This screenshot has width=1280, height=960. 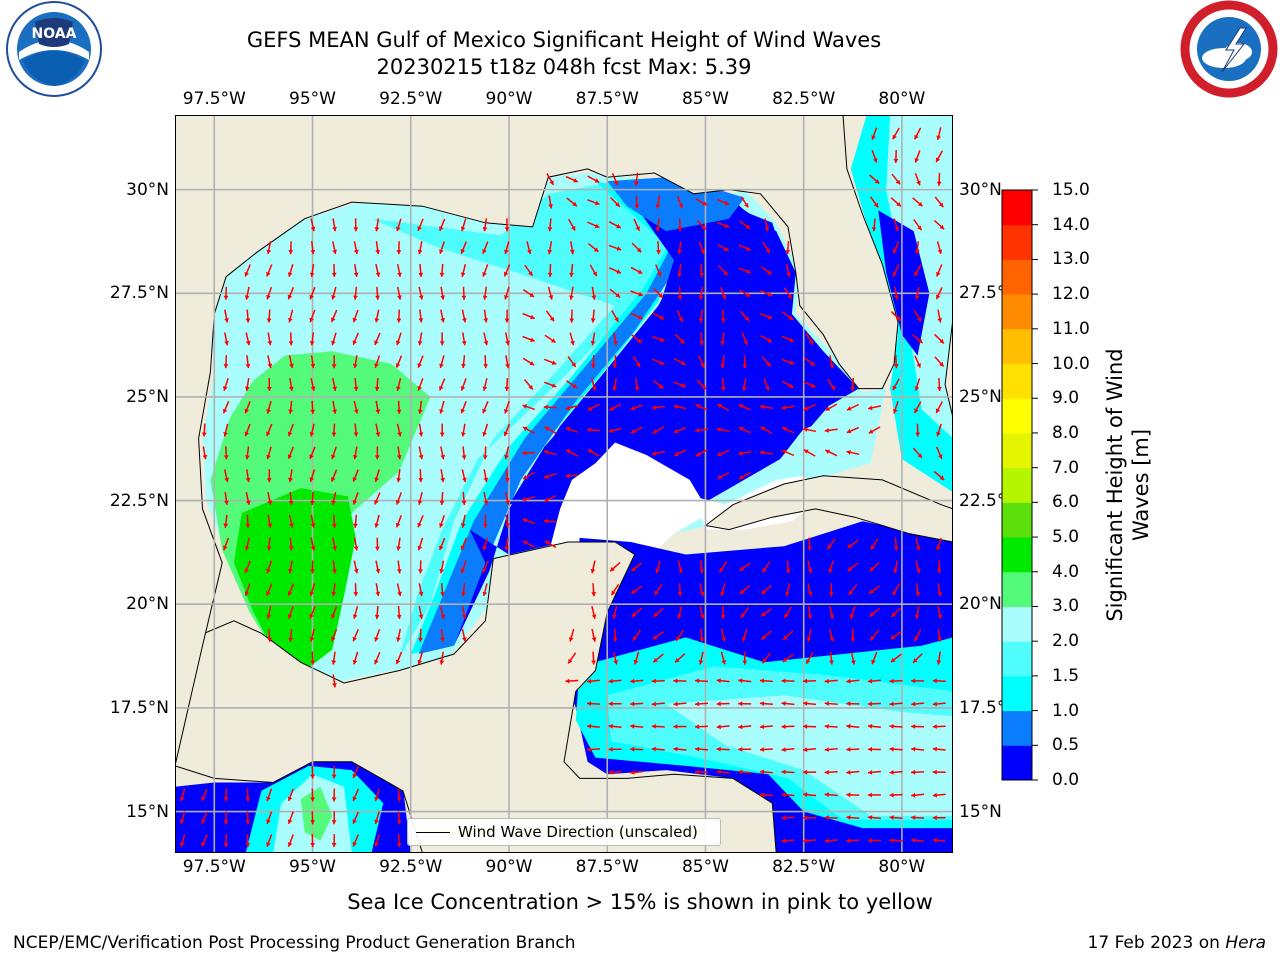 I want to click on footer-date-text: 17 Feb 2023 on, so click(x=1156, y=943).